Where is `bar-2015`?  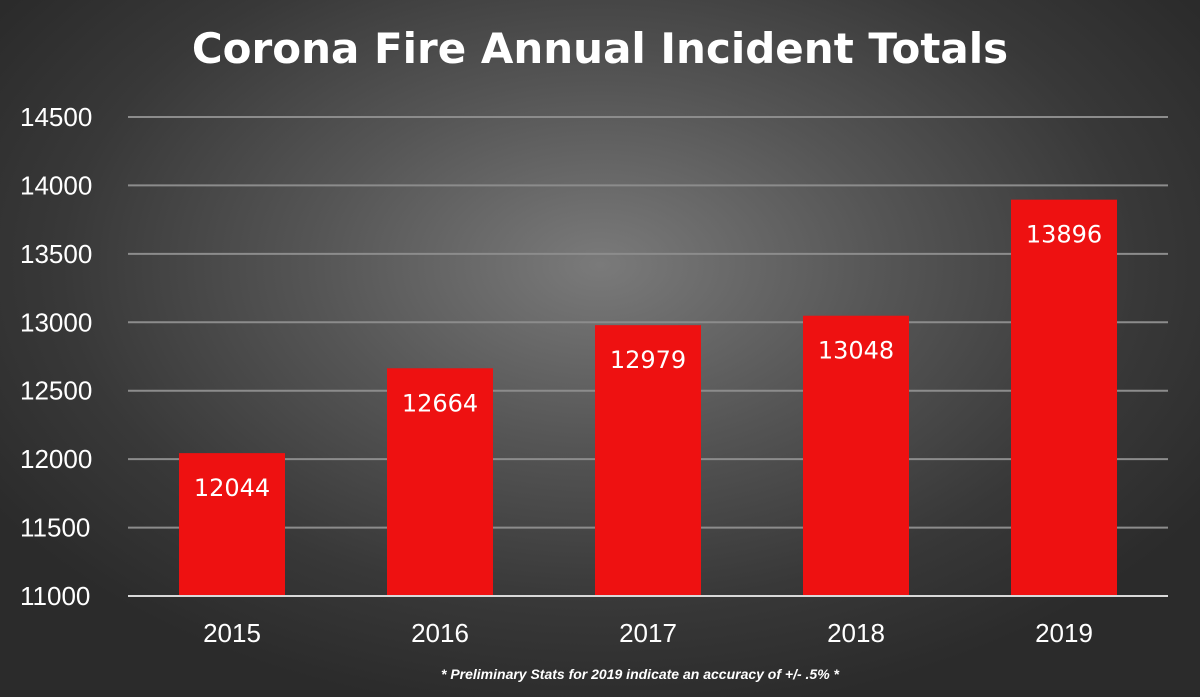
bar-2015 is located at coordinates (232, 524).